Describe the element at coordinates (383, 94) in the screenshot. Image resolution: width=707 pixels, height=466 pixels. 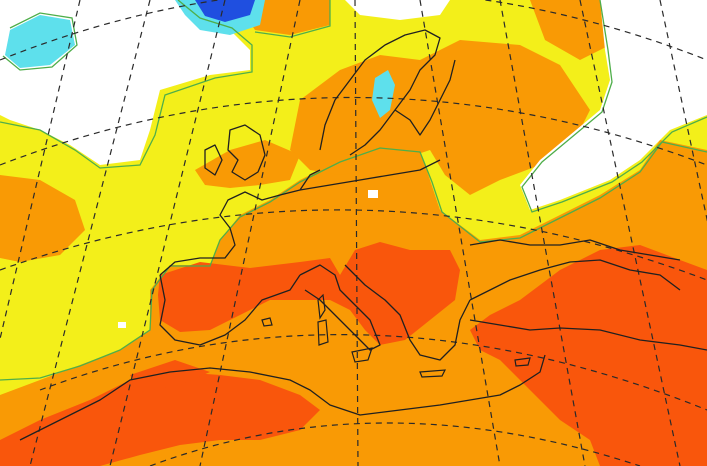
I see `field-cyan-sweden` at that location.